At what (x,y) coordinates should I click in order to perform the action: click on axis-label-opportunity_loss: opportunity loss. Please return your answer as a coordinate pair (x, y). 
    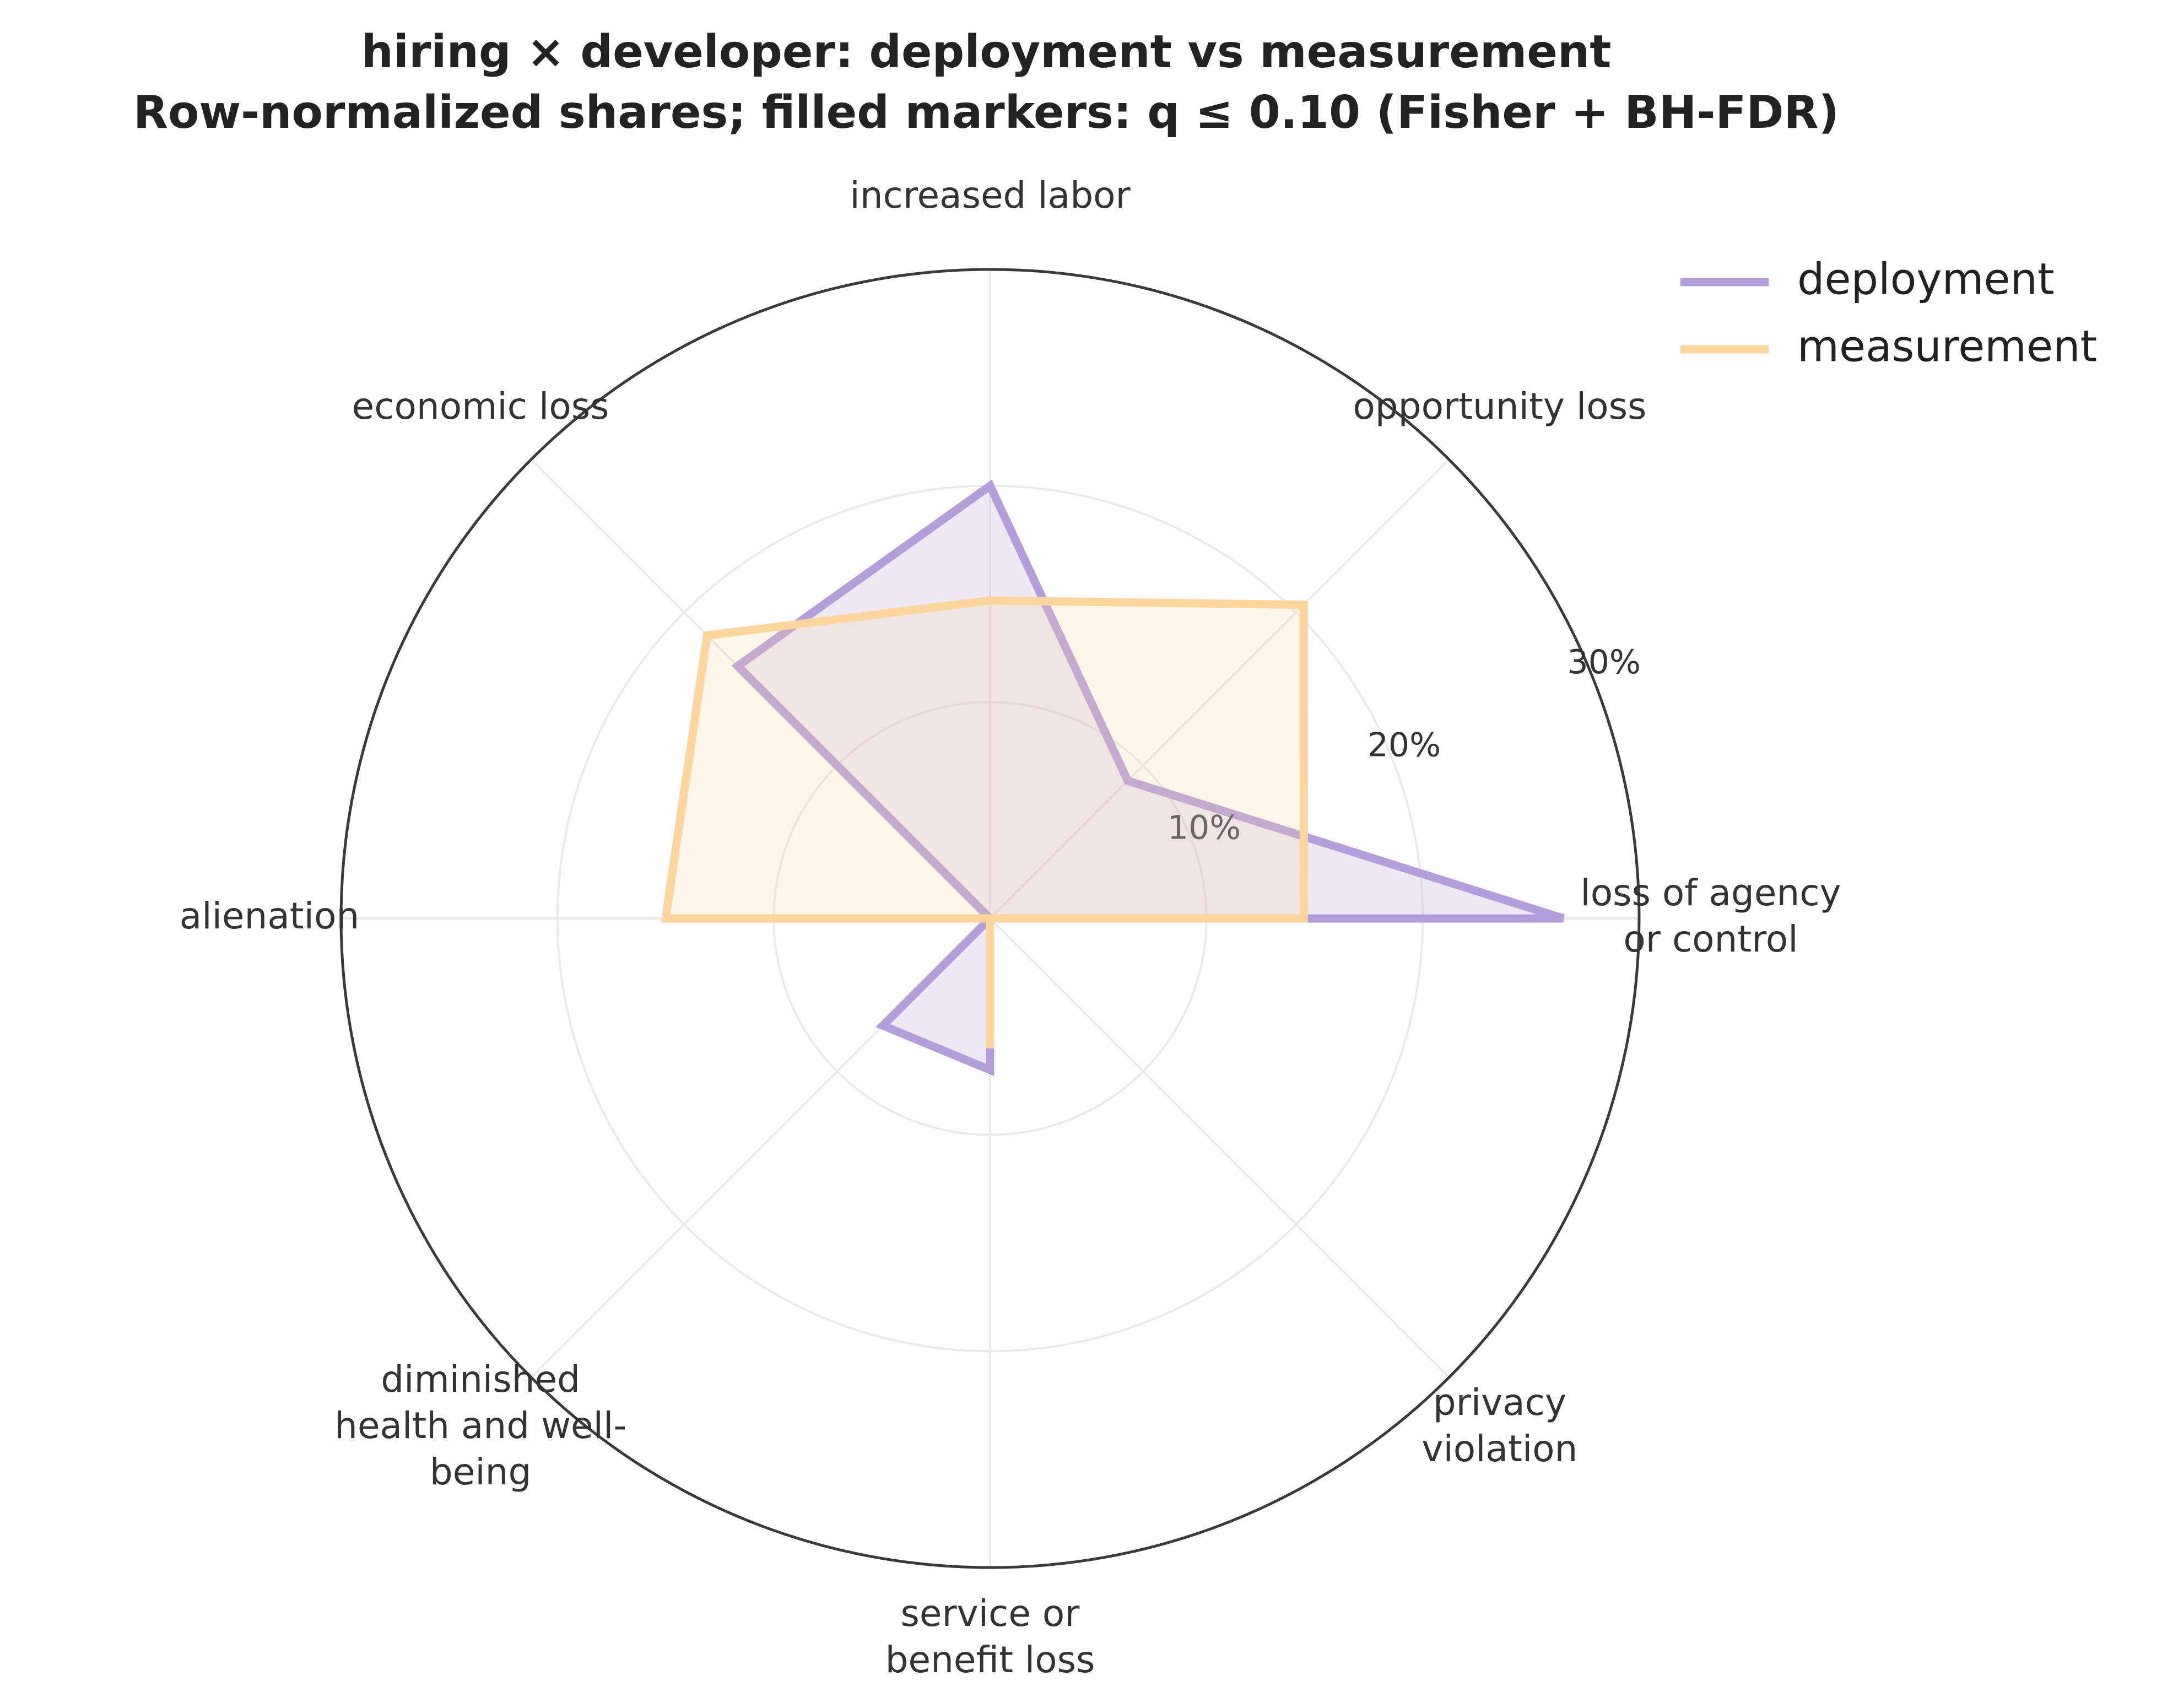
    Looking at the image, I should click on (1499, 407).